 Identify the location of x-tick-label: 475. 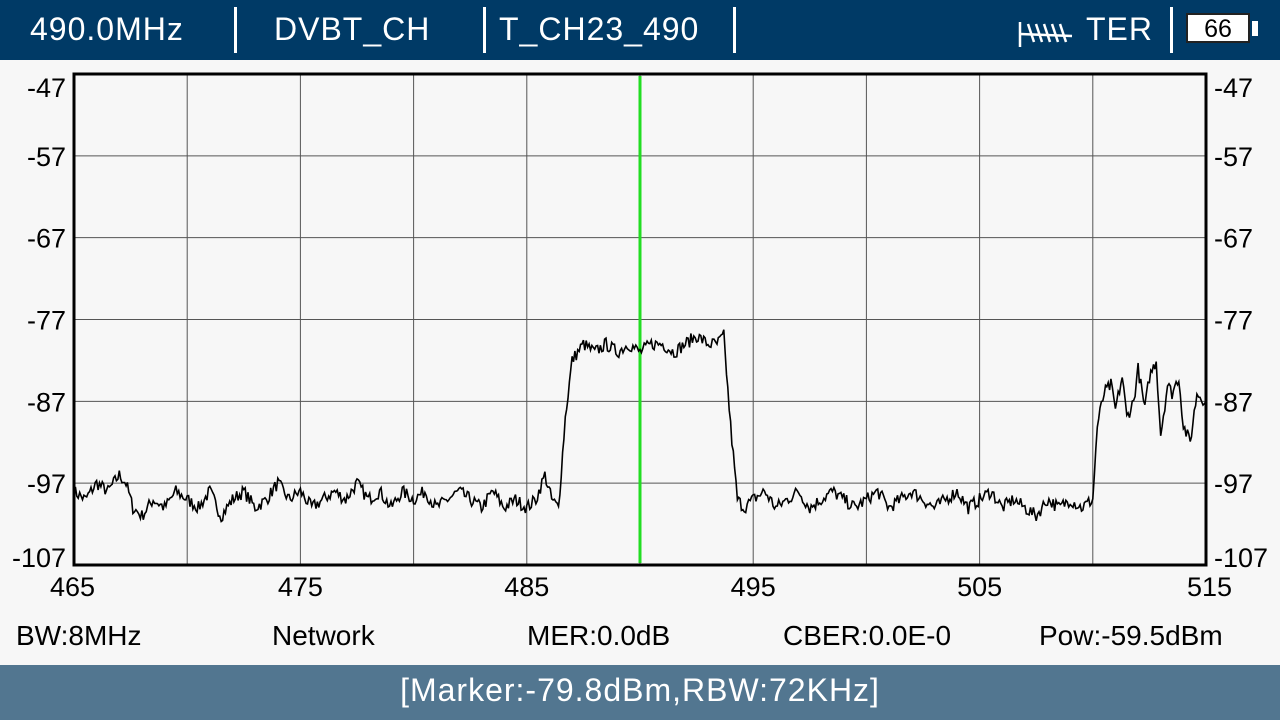
(300, 587).